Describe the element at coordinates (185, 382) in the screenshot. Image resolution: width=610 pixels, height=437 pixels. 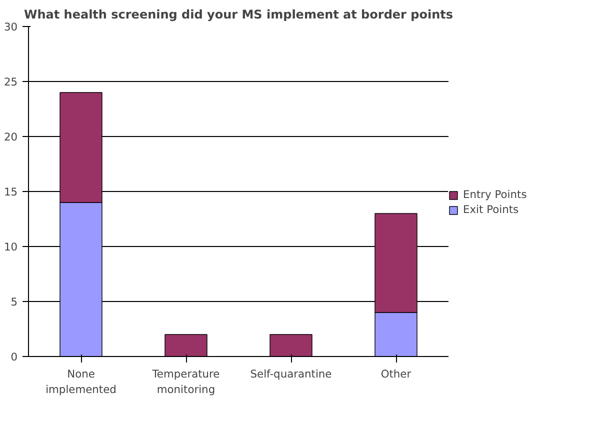
I see `x-tick-label: Temperature monitoring` at that location.